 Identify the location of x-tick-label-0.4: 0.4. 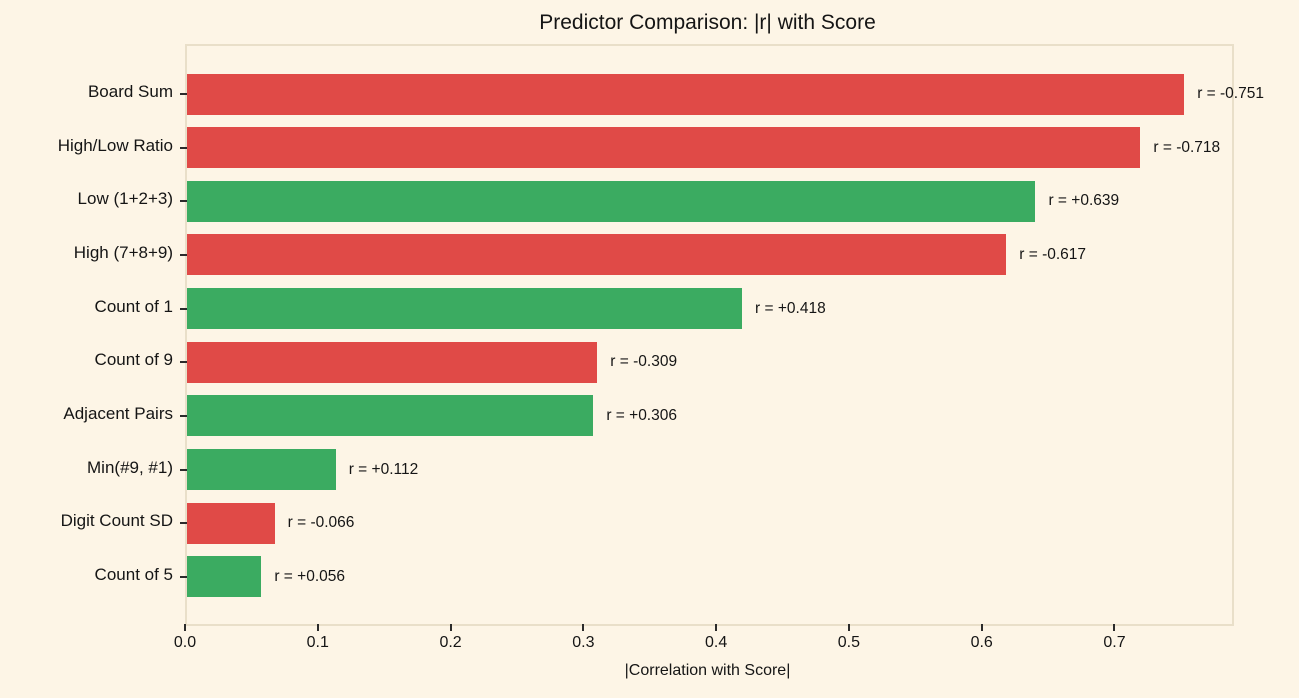
(716, 642).